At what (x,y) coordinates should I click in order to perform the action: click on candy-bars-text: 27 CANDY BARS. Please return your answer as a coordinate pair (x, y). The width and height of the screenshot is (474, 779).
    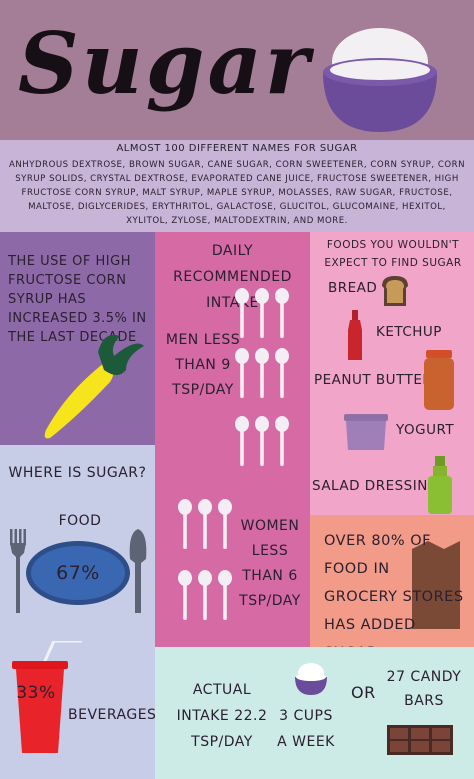
    Looking at the image, I should click on (424, 689).